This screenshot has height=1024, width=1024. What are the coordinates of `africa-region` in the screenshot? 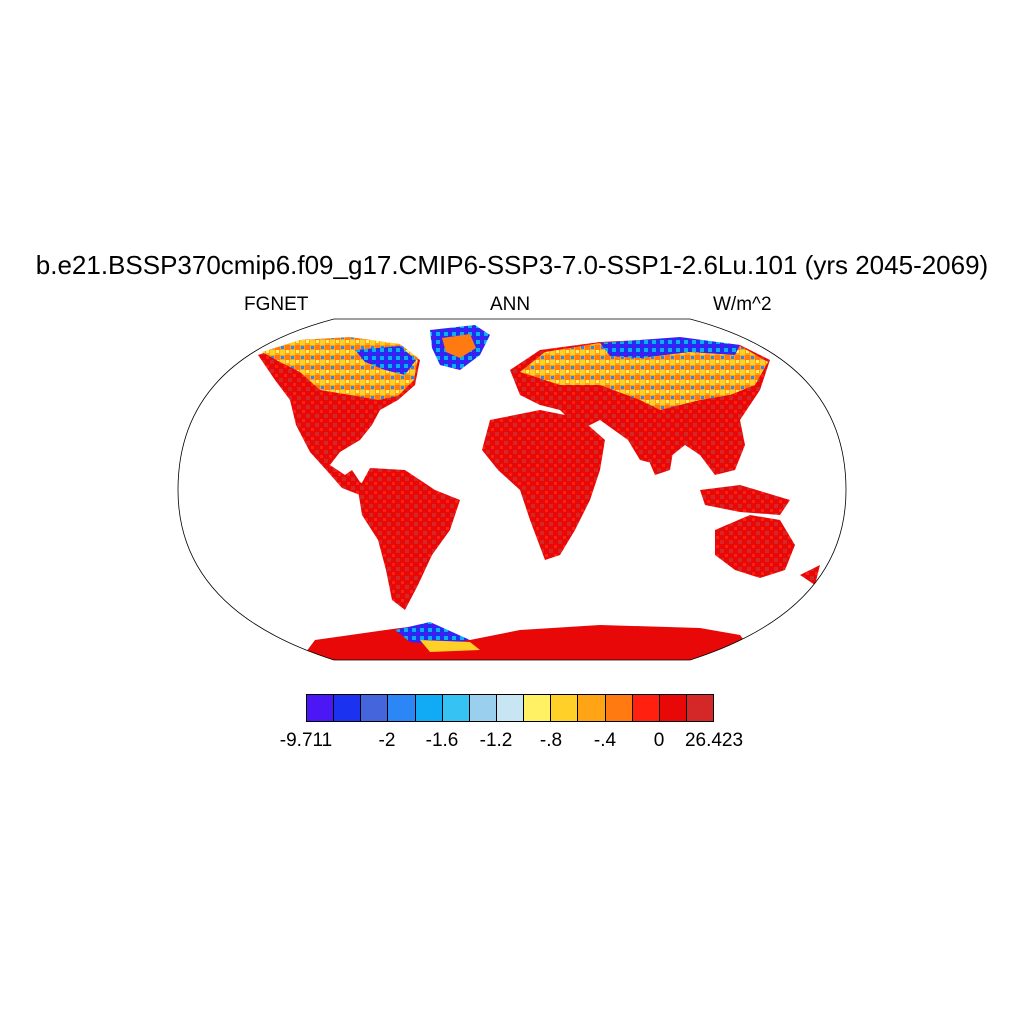 It's located at (543, 485).